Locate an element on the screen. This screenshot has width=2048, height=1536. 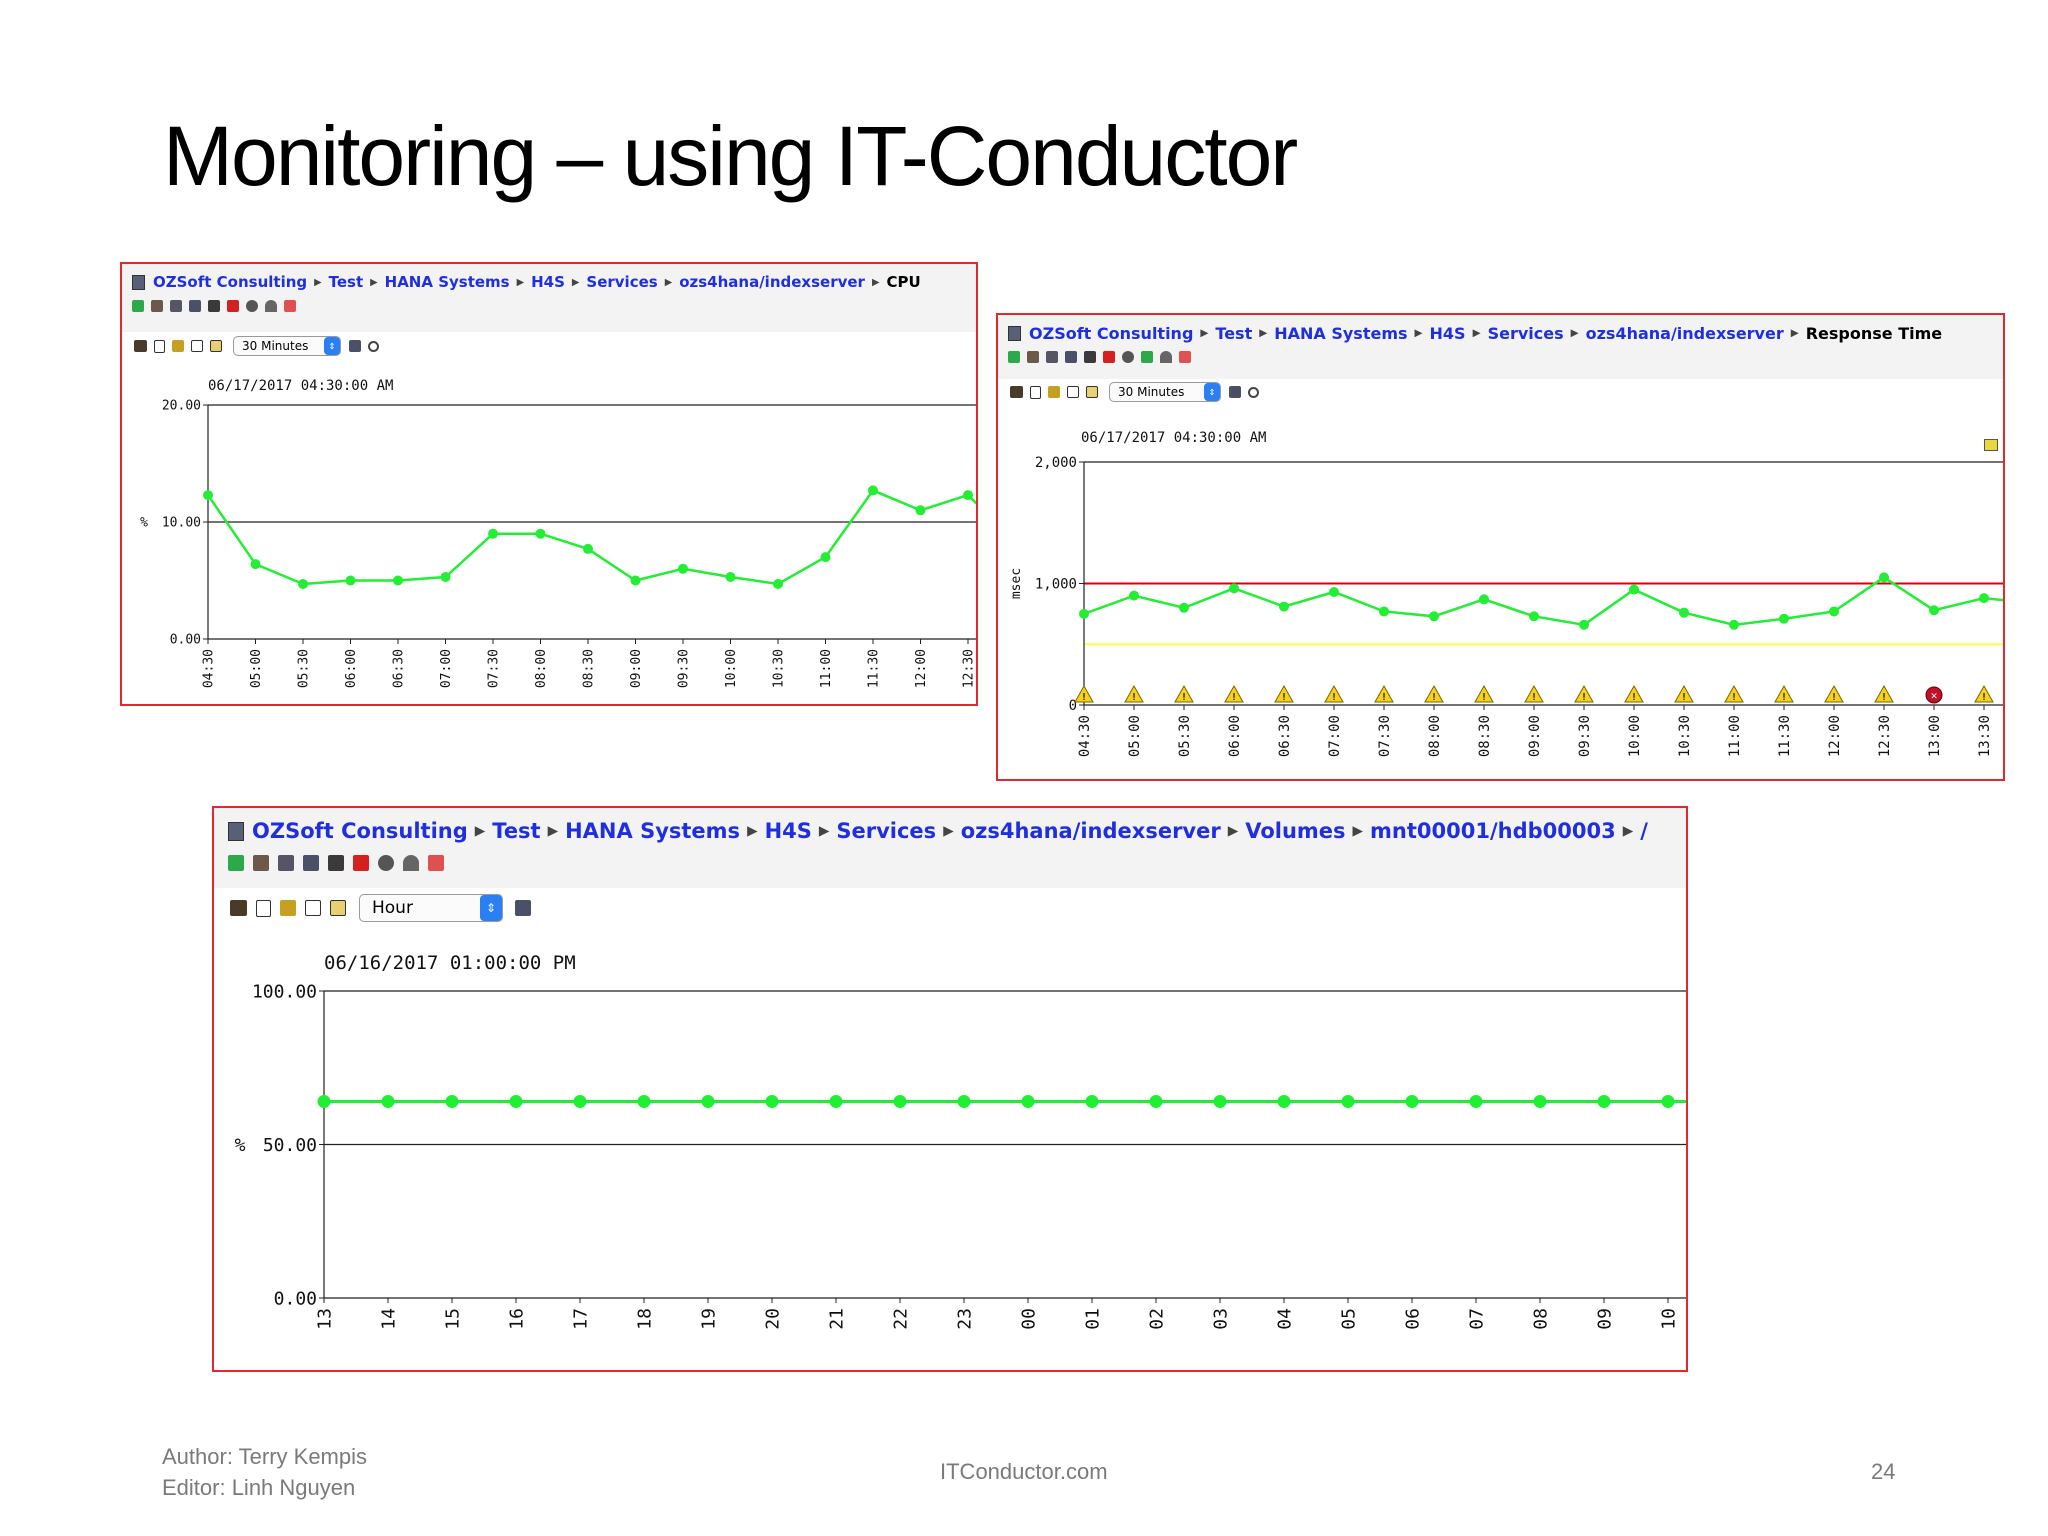
select-arrow-icon: ⇕ is located at coordinates (332, 346).